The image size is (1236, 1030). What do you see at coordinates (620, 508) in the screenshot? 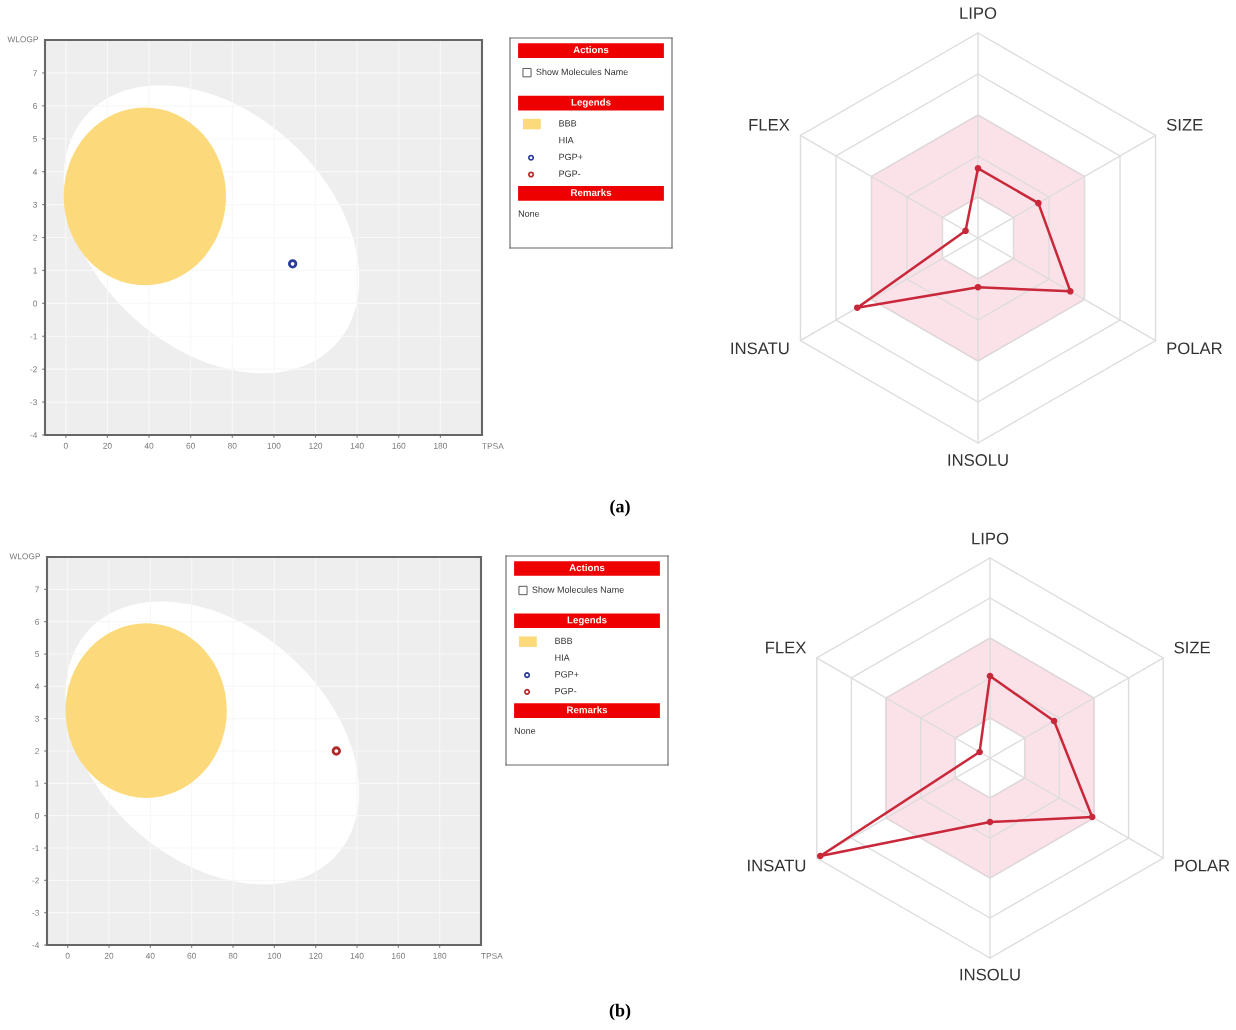
I see `text: (a)` at bounding box center [620, 508].